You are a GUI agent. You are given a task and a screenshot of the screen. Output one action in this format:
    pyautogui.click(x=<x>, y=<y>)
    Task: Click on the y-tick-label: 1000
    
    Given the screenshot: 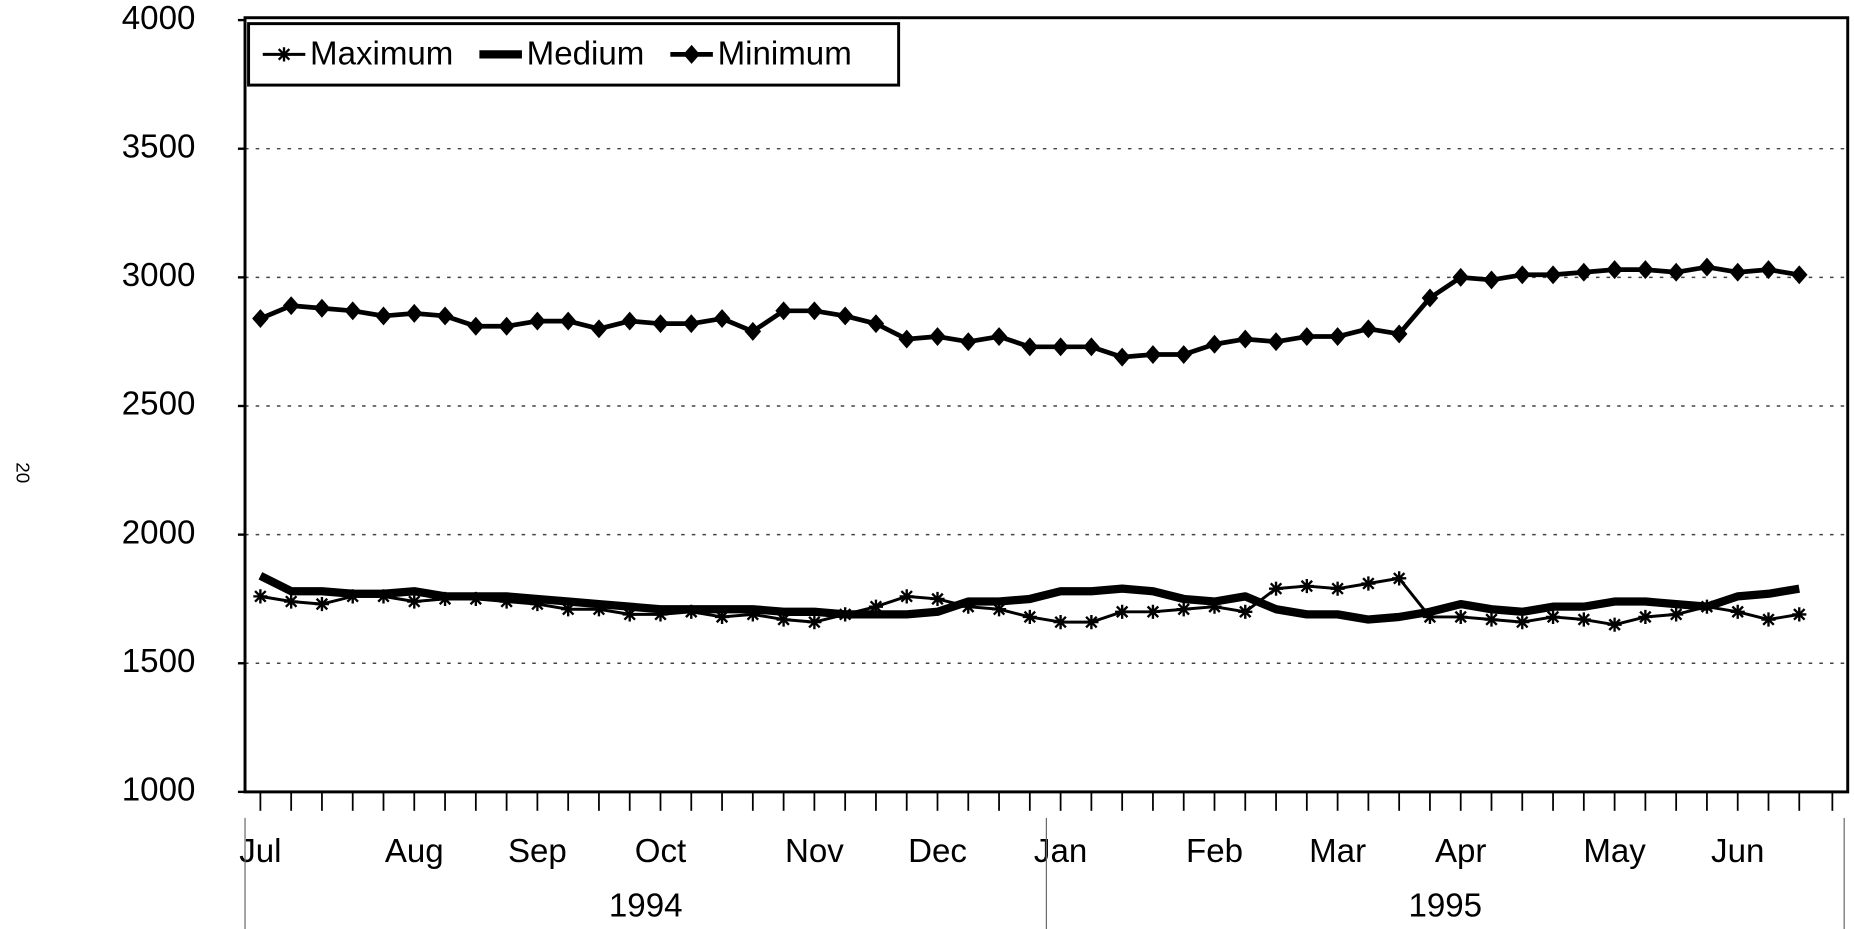 What is the action you would take?
    pyautogui.click(x=159, y=790)
    